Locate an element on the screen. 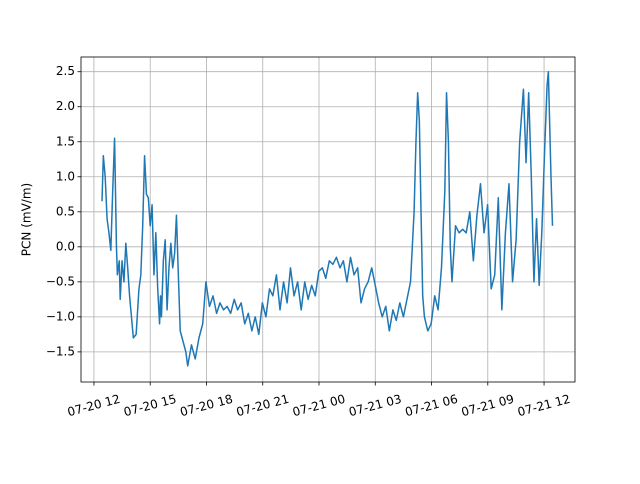 The width and height of the screenshot is (640, 484). y-tick-label: −0.5 is located at coordinates (60, 281).